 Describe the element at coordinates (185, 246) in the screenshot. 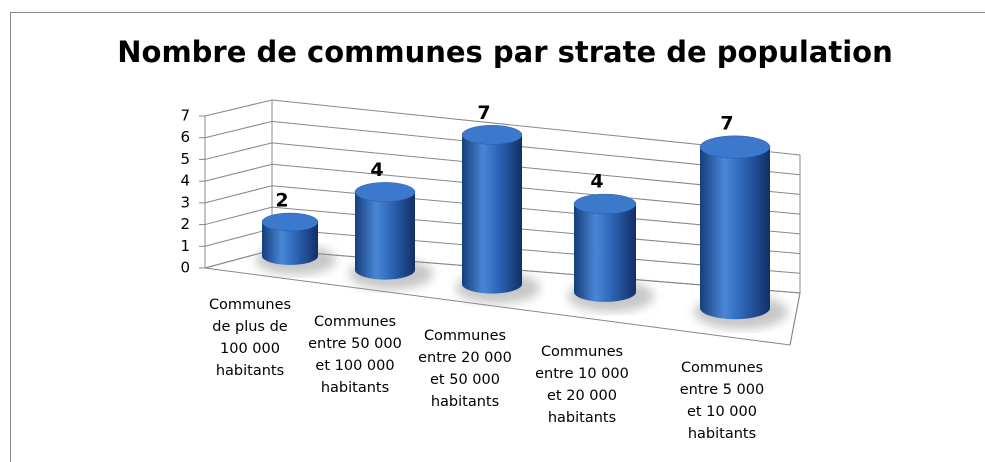

I see `y-tick-label: 1` at that location.